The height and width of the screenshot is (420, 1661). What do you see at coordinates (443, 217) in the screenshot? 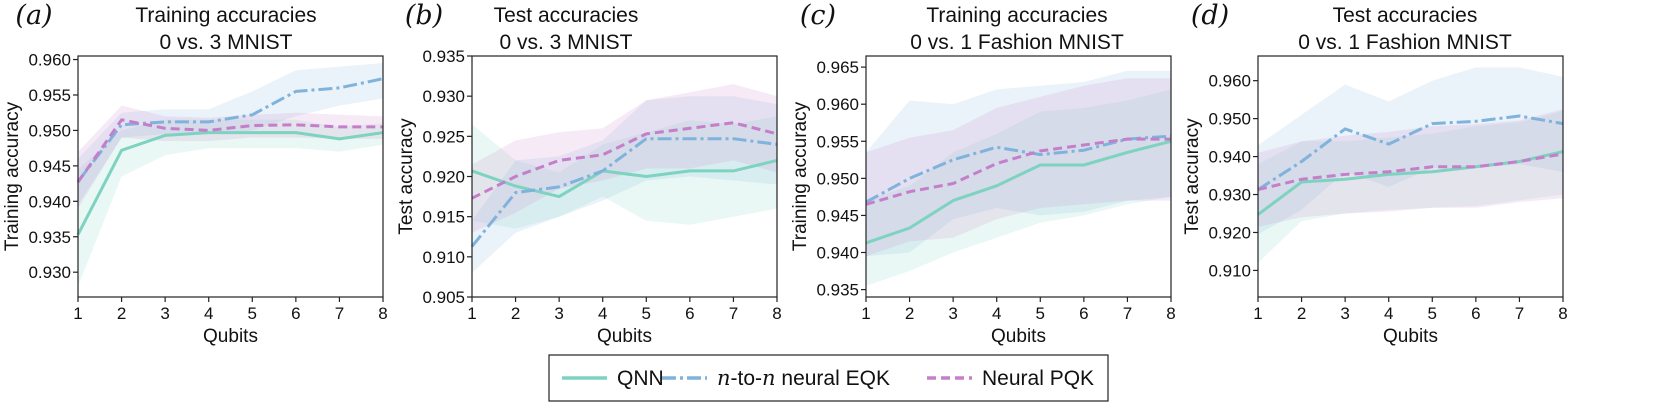
I see `y-tick-label: 0.915` at bounding box center [443, 217].